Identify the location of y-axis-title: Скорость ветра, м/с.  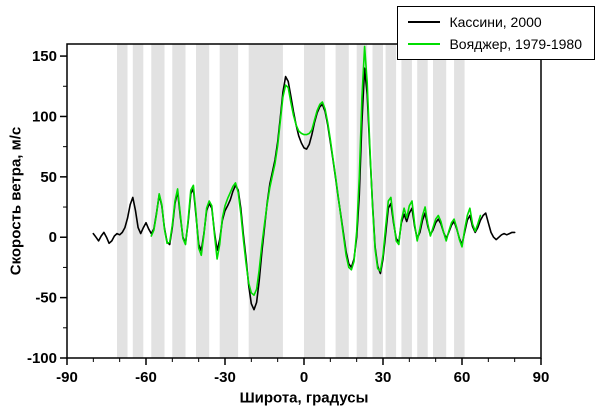
(16, 201).